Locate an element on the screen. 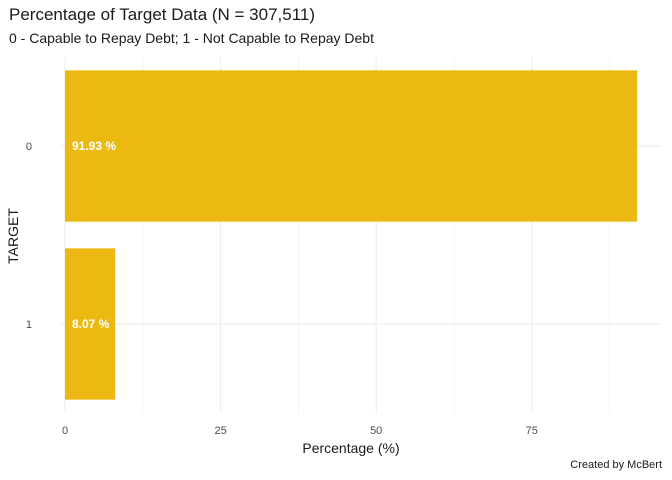  chart-title: Percentage of Target Data (N = 307,511) is located at coordinates (162, 14).